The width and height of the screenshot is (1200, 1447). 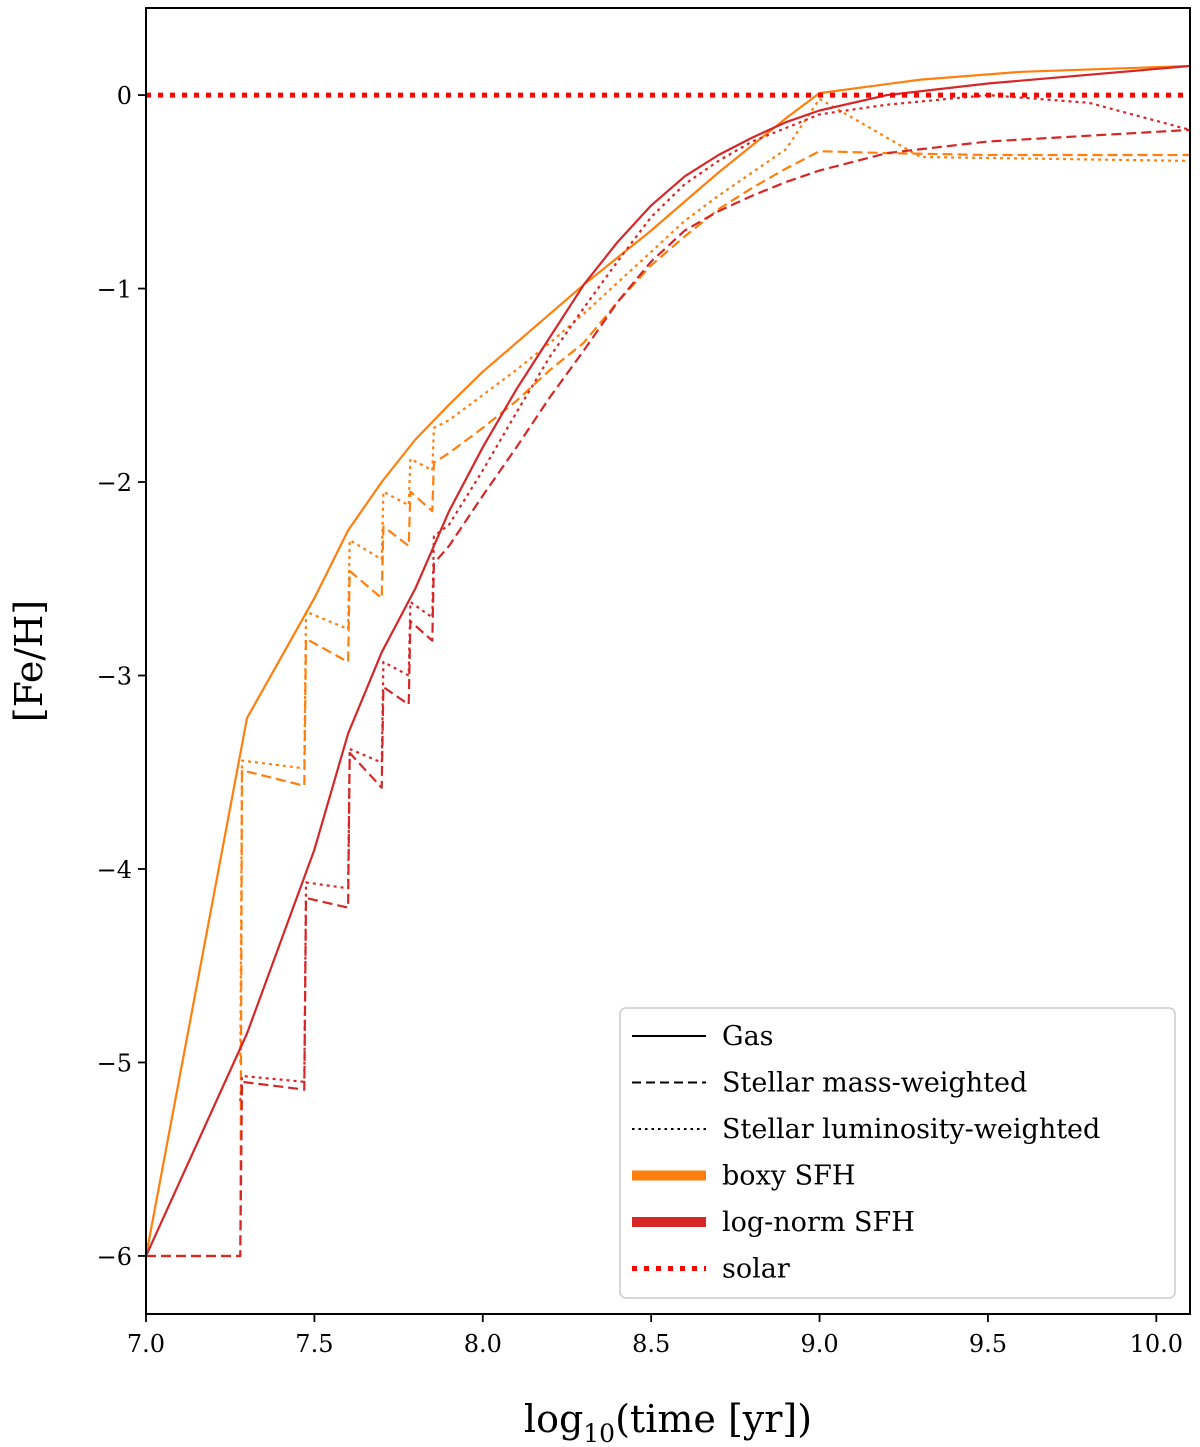 I want to click on legend-box, so click(x=897, y=1153).